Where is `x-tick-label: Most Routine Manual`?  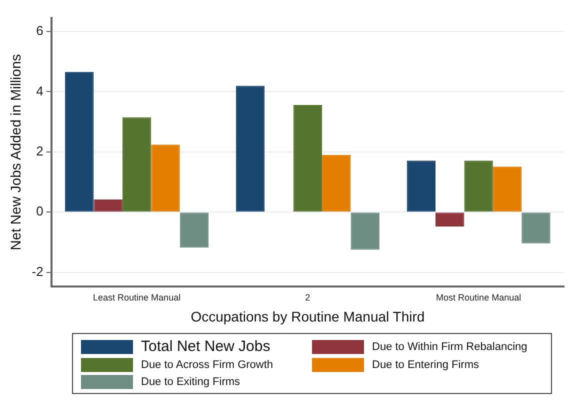
x-tick-label: Most Routine Manual is located at coordinates (479, 297).